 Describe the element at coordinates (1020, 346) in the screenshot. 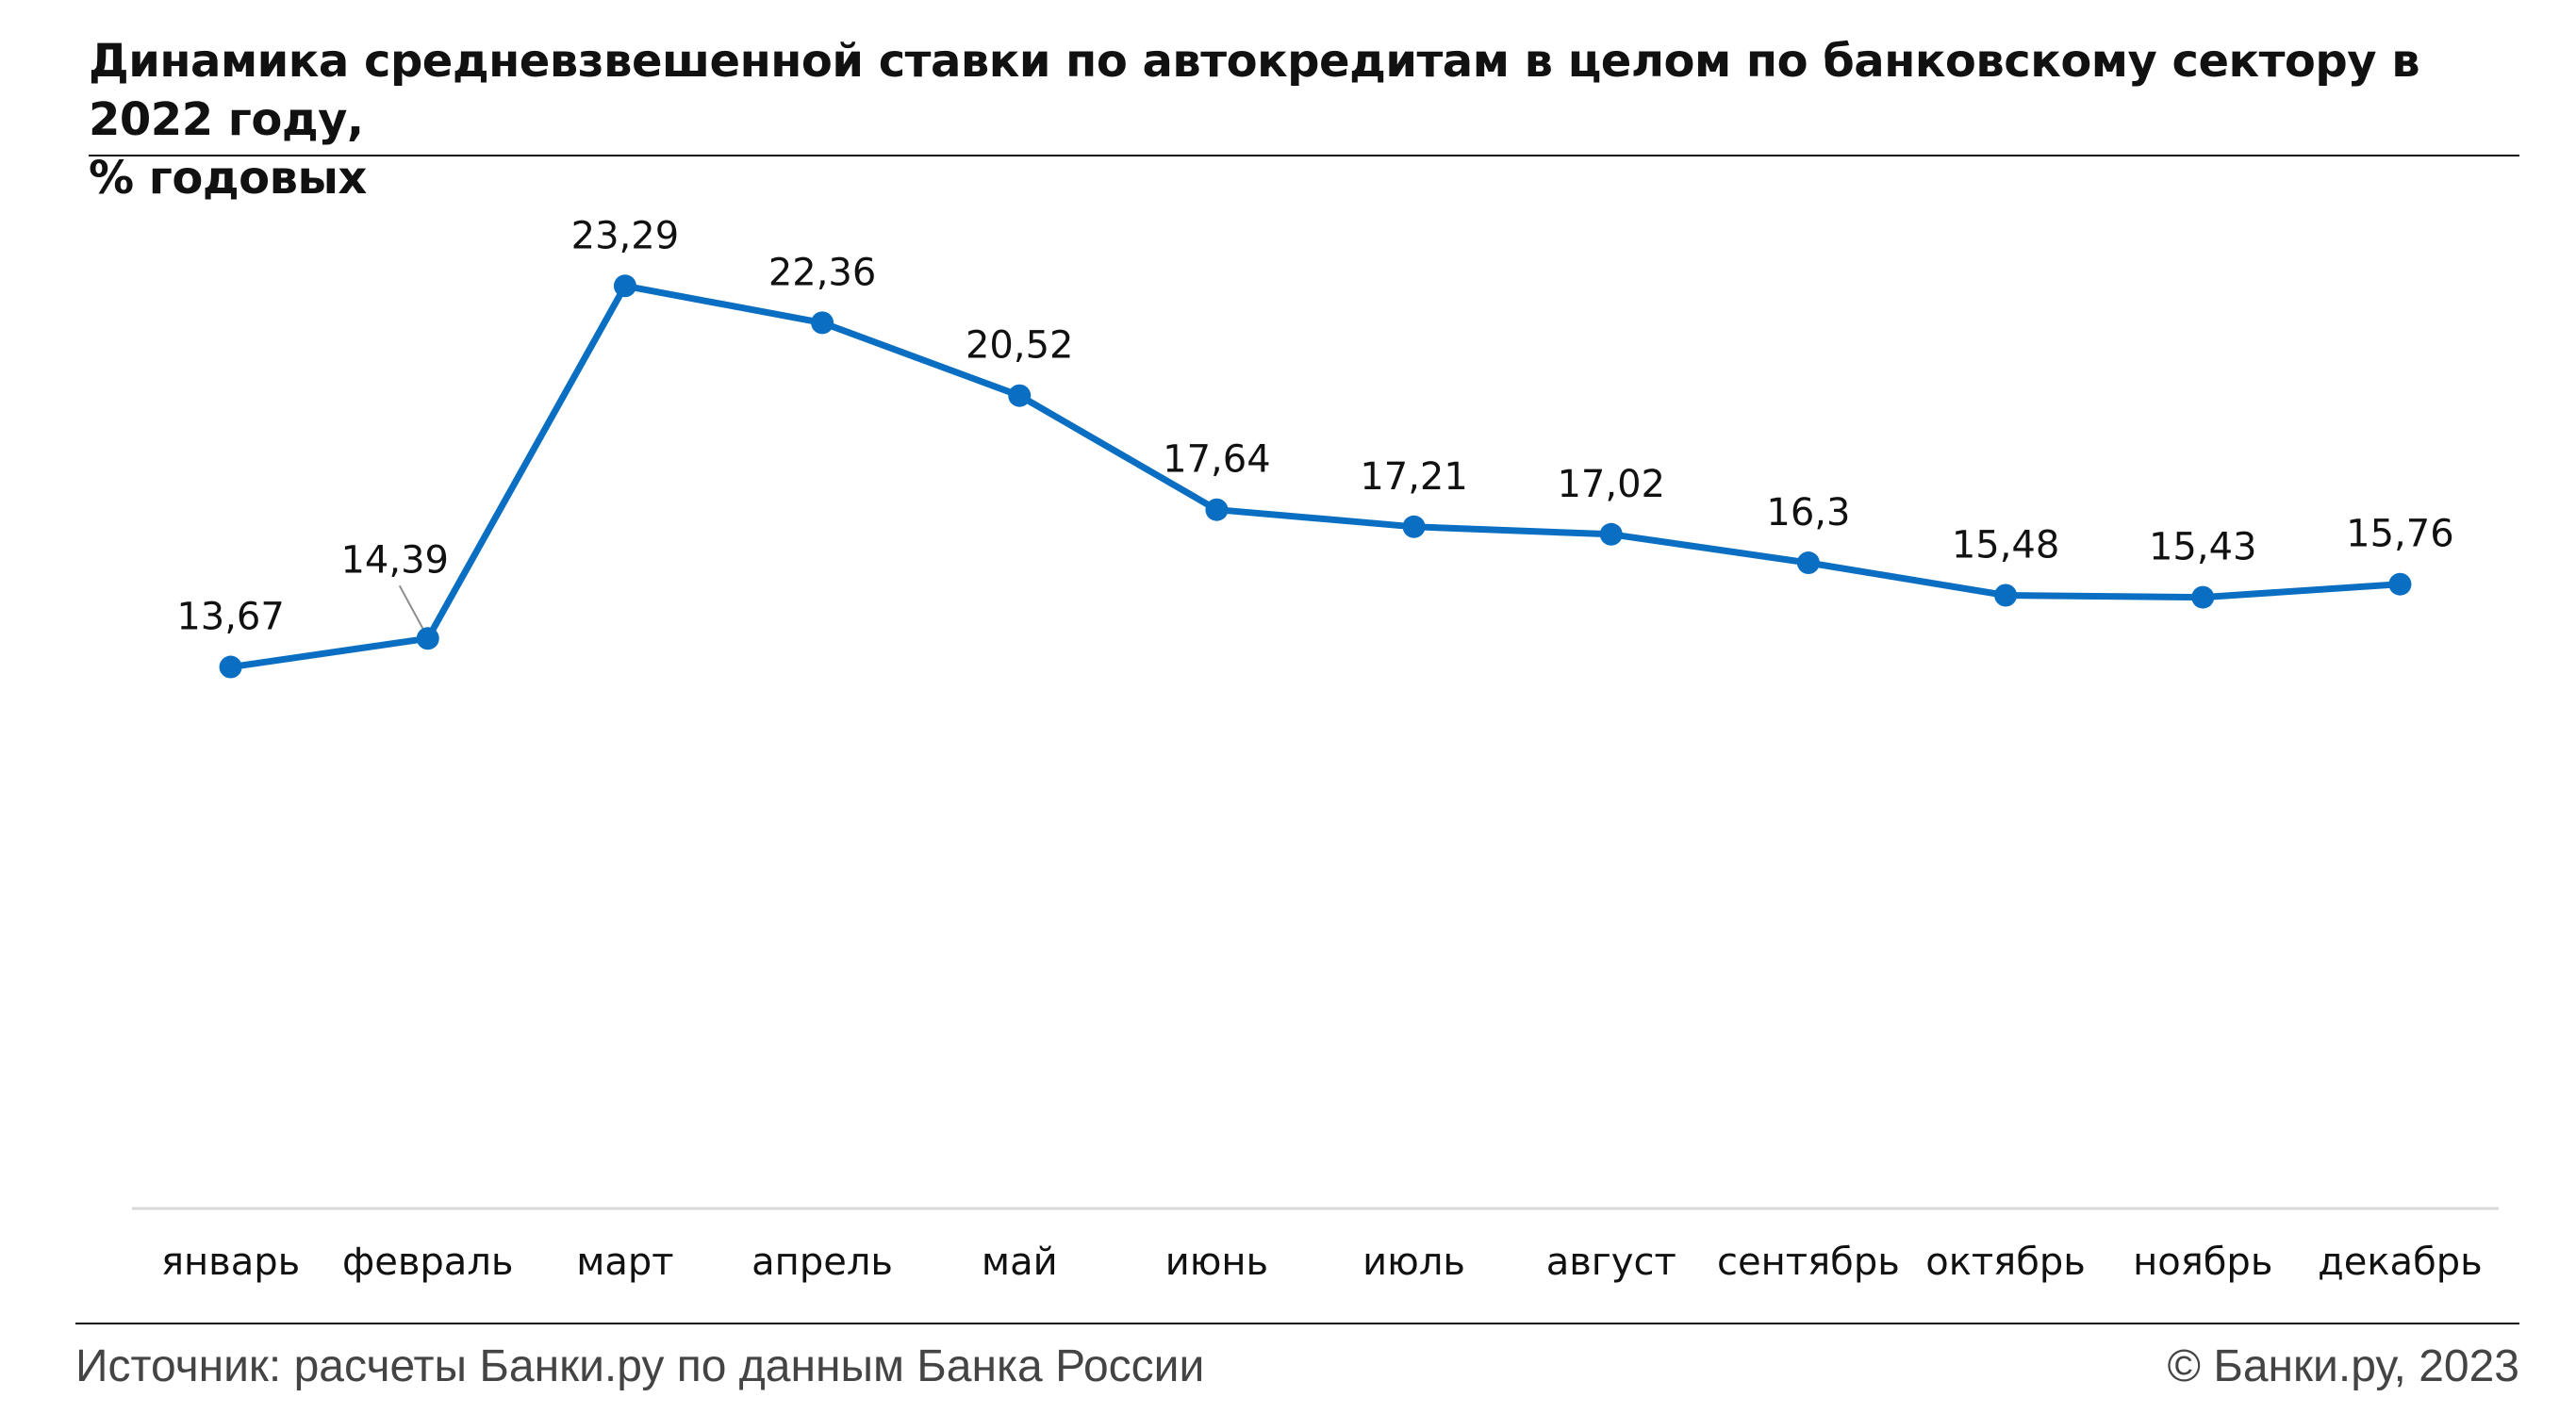

I see `data-label-5: 20,52` at that location.